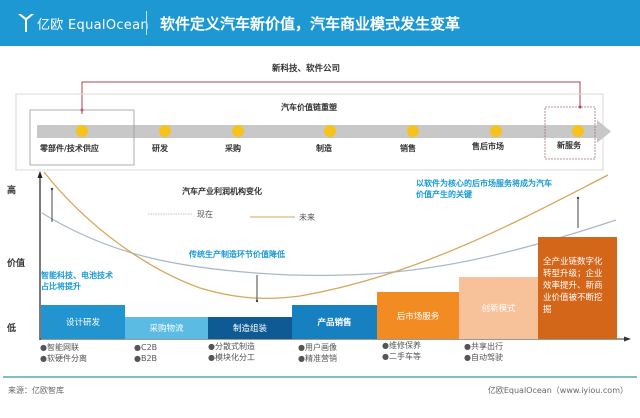  I want to click on bar-procurement: 采购物流, so click(166, 328).